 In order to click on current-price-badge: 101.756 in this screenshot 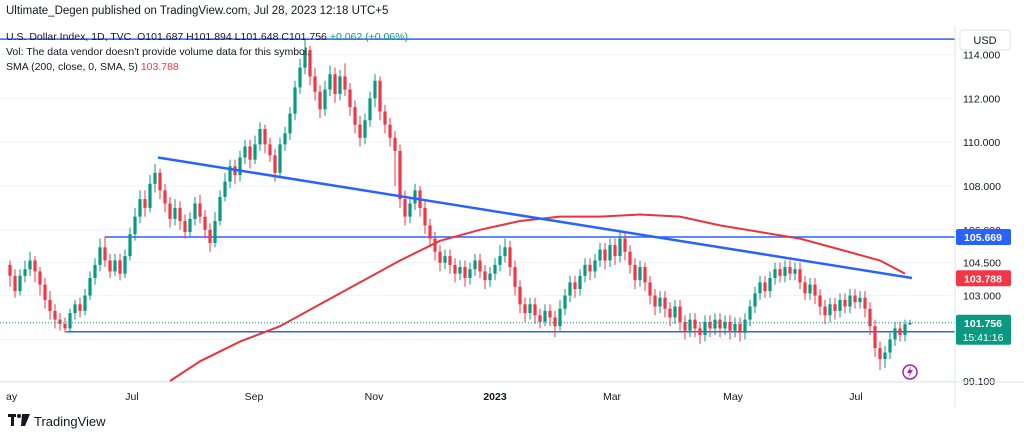, I will do `click(983, 324)`.